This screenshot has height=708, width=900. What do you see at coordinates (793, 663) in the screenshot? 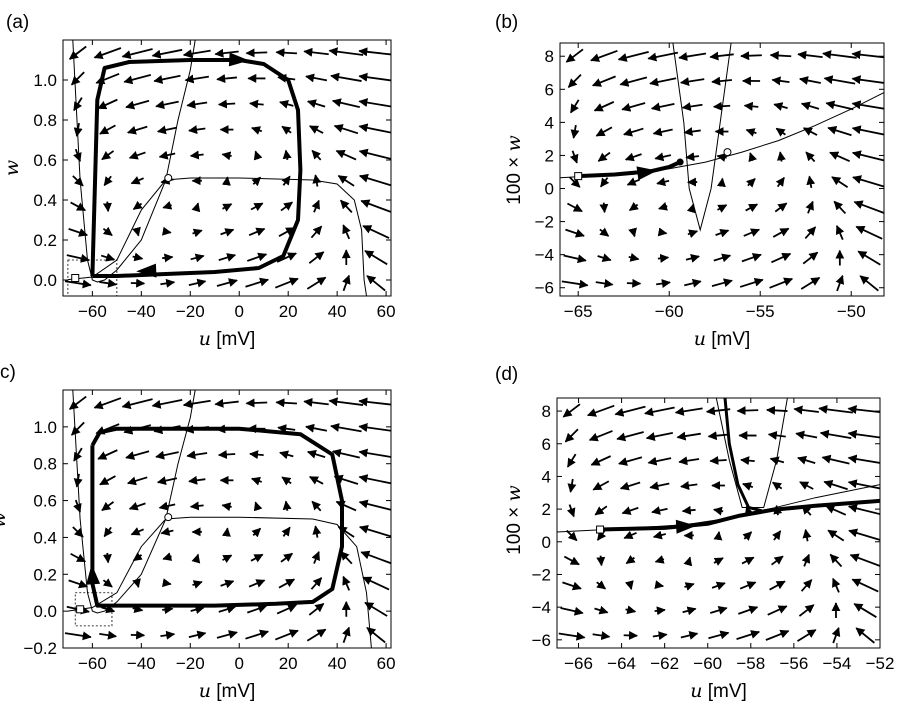
I see `x-tick-label: −56` at bounding box center [793, 663].